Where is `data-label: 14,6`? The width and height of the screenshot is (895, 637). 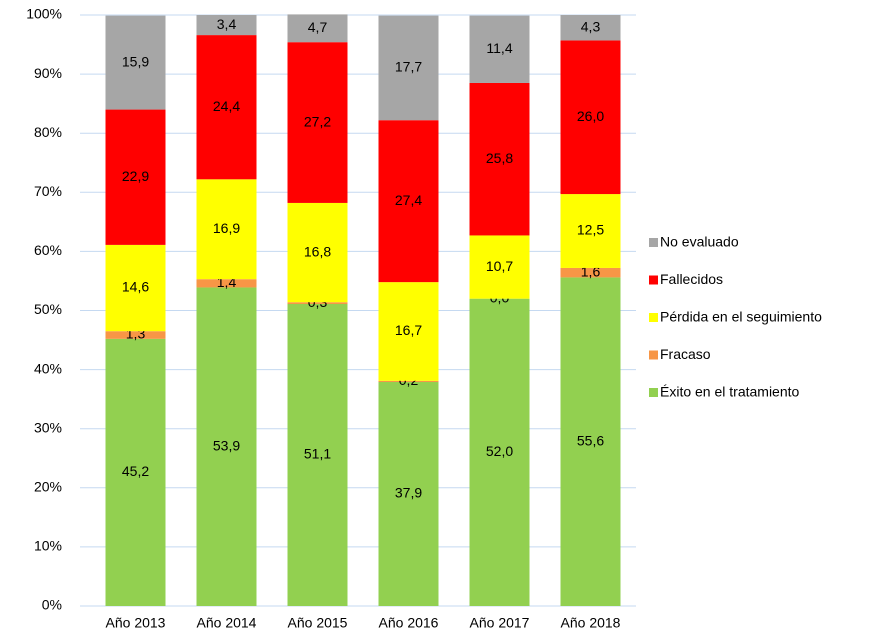
data-label: 14,6 is located at coordinates (135, 287).